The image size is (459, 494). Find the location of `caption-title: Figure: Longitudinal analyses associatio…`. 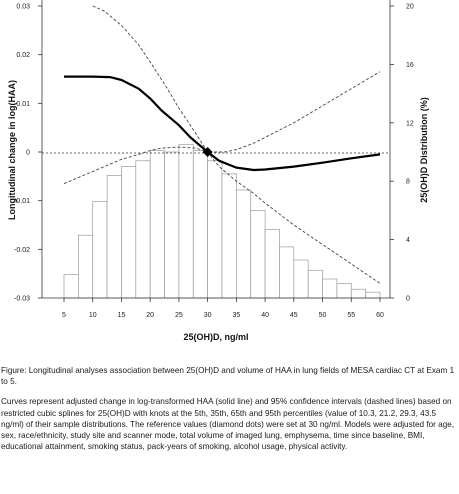

caption-title: Figure: Longitudinal analyses associatio… is located at coordinates (228, 376).